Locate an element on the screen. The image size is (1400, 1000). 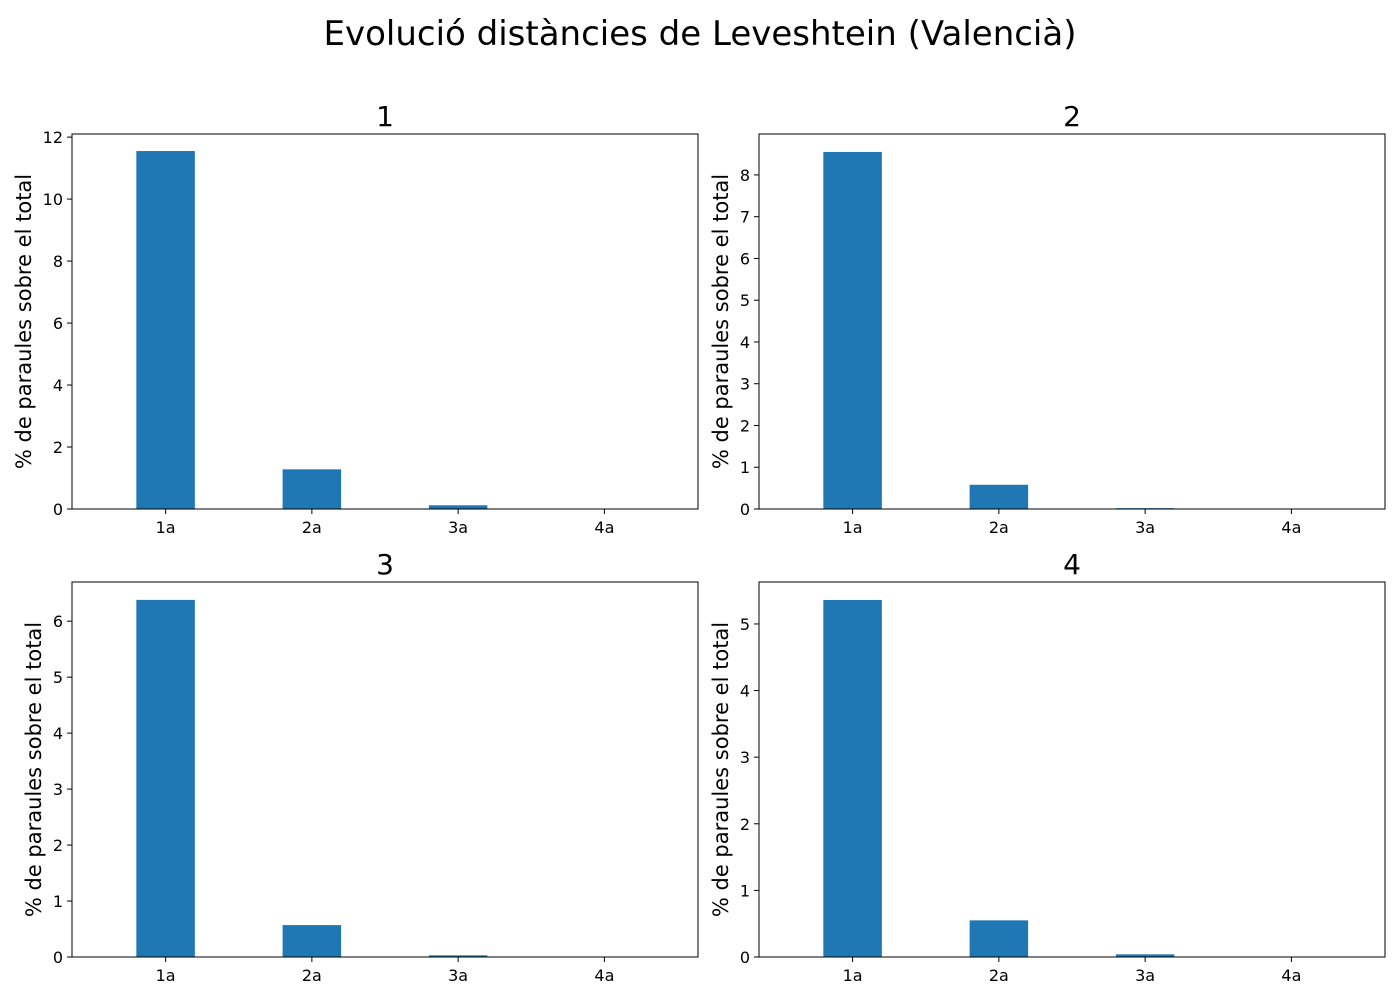
subplot-title: 2 is located at coordinates (1072, 116).